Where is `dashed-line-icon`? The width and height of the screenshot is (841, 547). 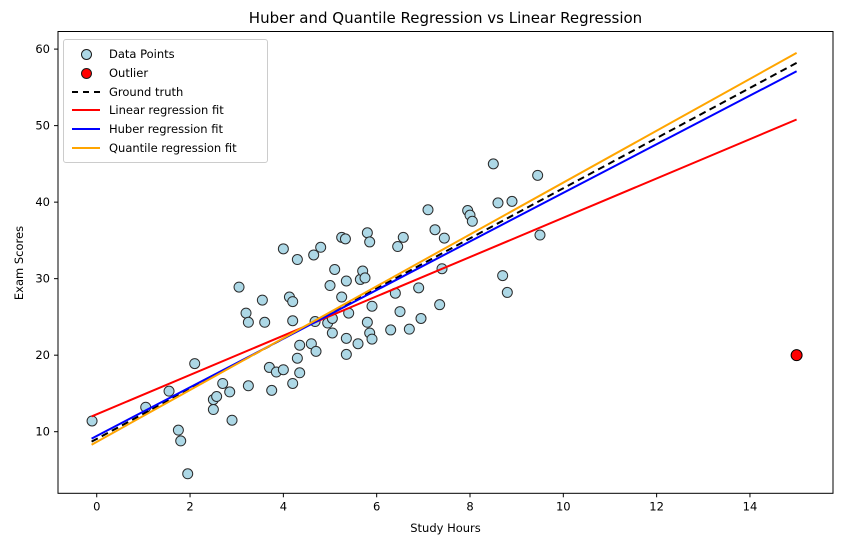 dashed-line-icon is located at coordinates (86, 91).